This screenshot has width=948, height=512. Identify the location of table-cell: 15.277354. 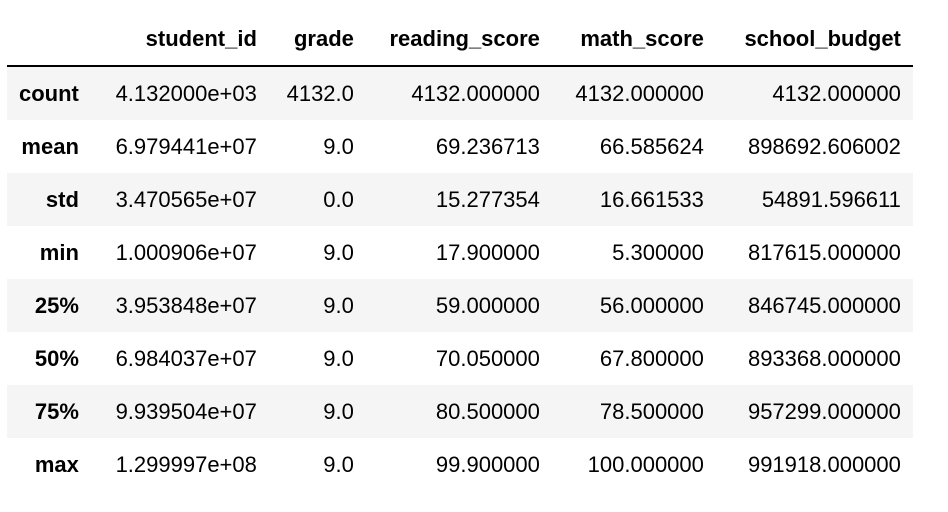
(487, 199).